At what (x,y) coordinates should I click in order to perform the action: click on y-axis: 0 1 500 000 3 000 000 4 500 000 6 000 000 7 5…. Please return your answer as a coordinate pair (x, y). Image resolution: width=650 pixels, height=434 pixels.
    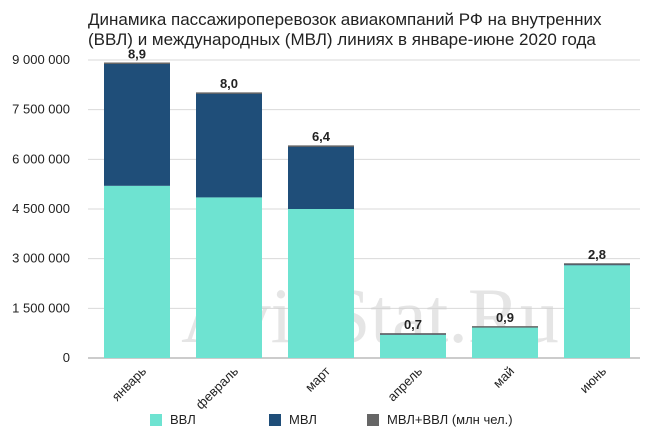
    Looking at the image, I should click on (41, 208).